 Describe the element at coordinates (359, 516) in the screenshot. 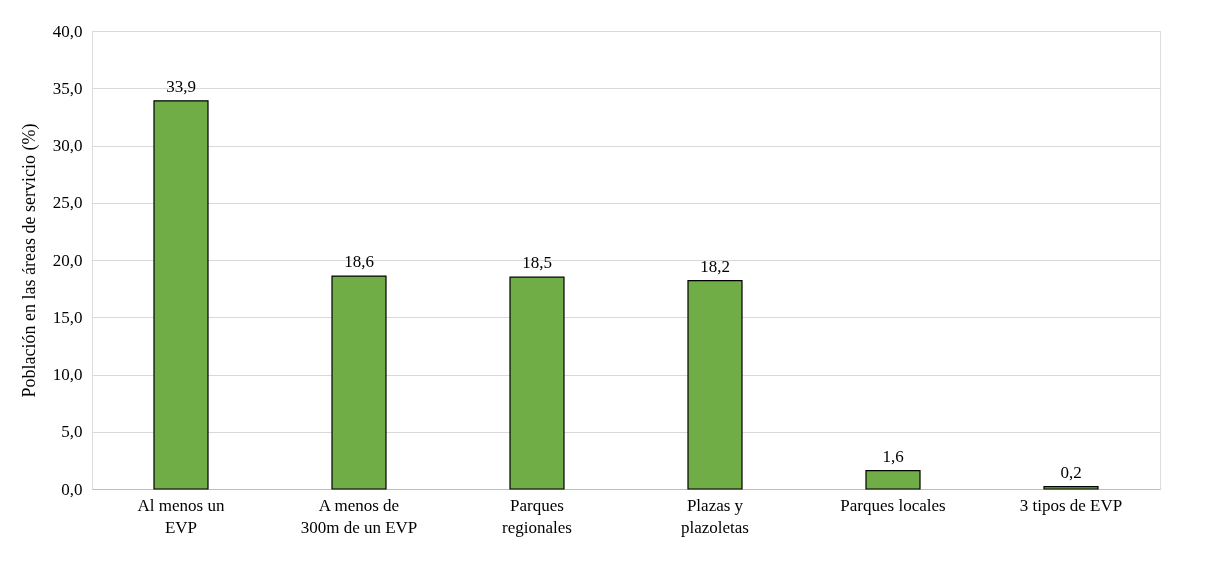

I see `x-tick-label: A menos de 300m de un EVP` at that location.